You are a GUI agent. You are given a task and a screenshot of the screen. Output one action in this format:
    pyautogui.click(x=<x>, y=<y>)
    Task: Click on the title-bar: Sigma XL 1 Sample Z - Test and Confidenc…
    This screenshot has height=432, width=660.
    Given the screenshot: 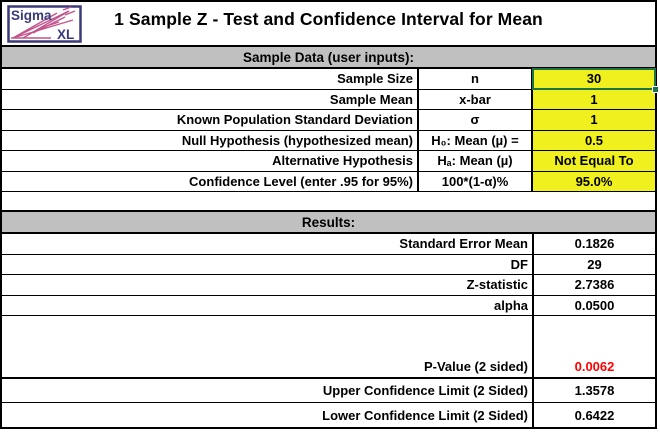 What is the action you would take?
    pyautogui.click(x=328, y=24)
    